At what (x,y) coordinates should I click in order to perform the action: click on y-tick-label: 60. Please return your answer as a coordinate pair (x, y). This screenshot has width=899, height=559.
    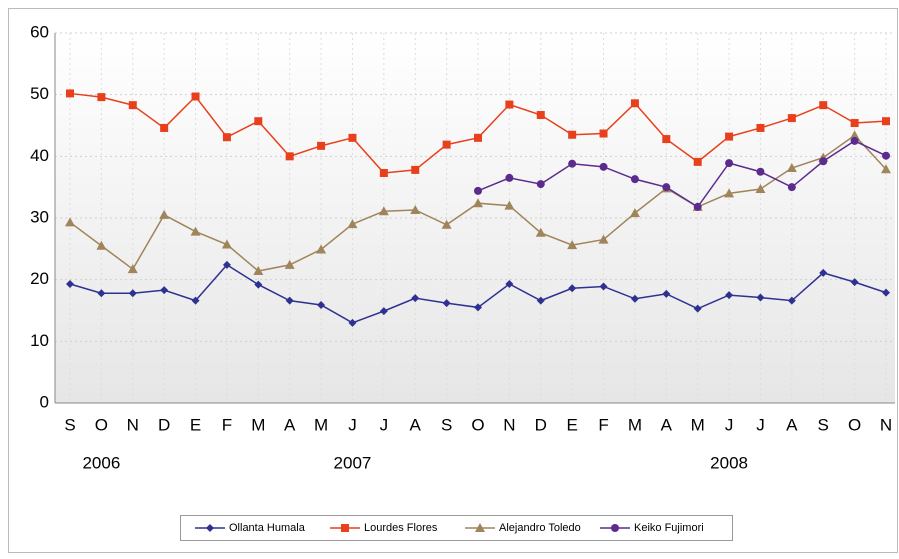
    Looking at the image, I should click on (39, 31).